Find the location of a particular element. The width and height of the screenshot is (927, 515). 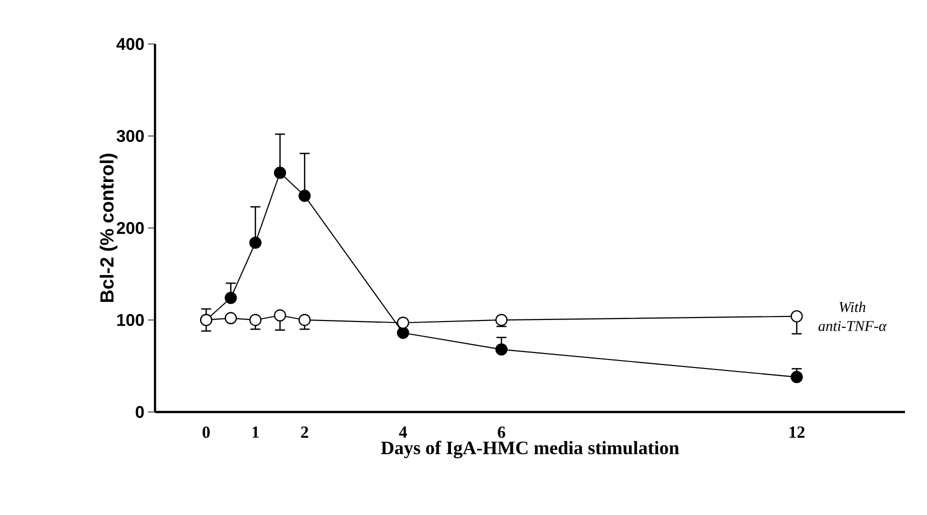

x-tick-label: 0 is located at coordinates (206, 432).